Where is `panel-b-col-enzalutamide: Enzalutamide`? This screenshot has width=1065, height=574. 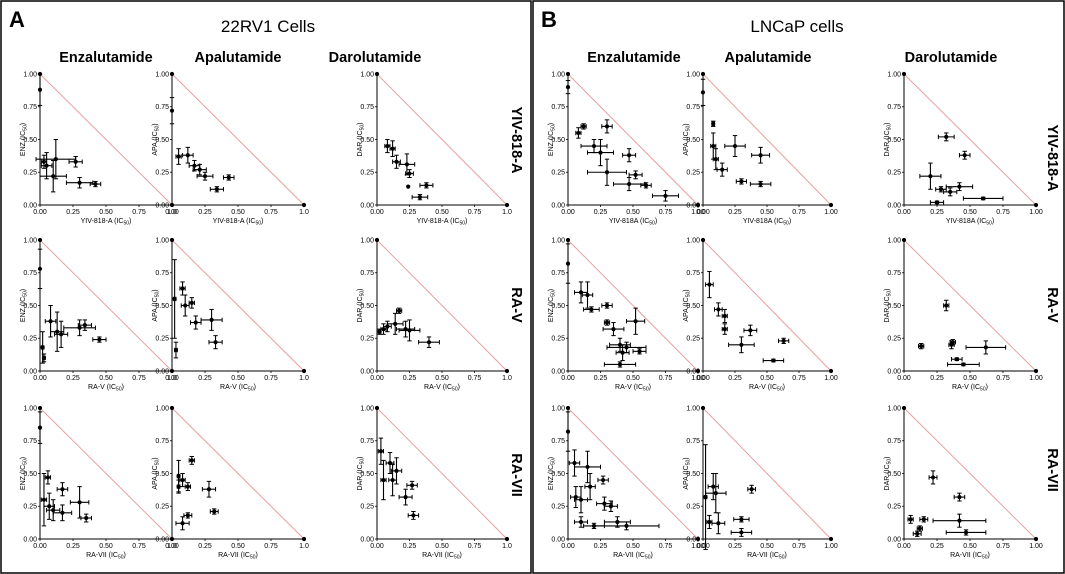 panel-b-col-enzalutamide: Enzalutamide is located at coordinates (633, 58).